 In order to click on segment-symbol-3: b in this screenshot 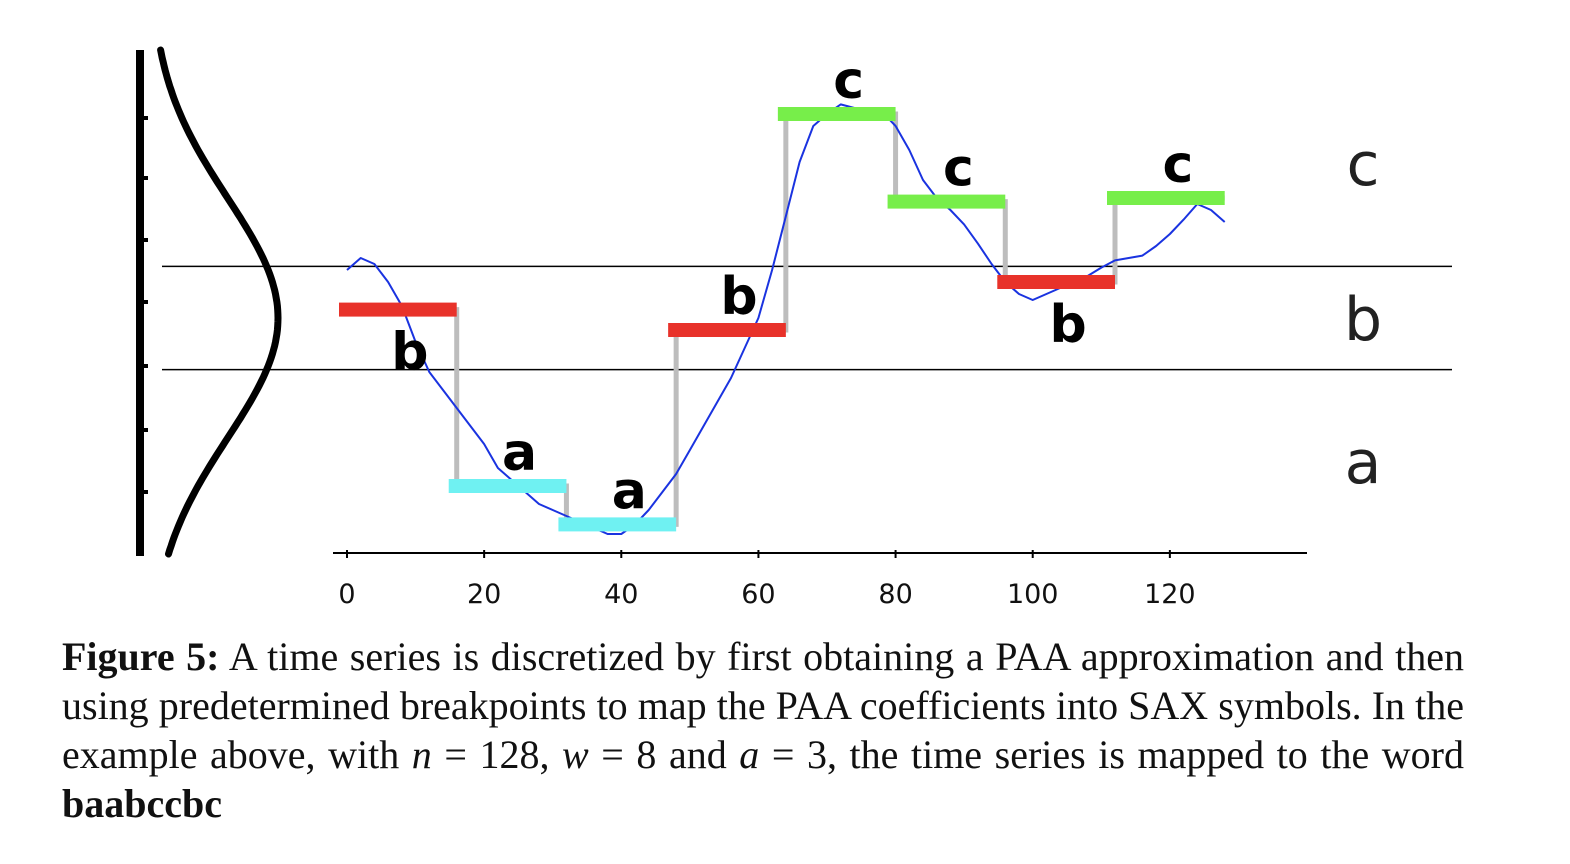, I will do `click(738, 297)`.